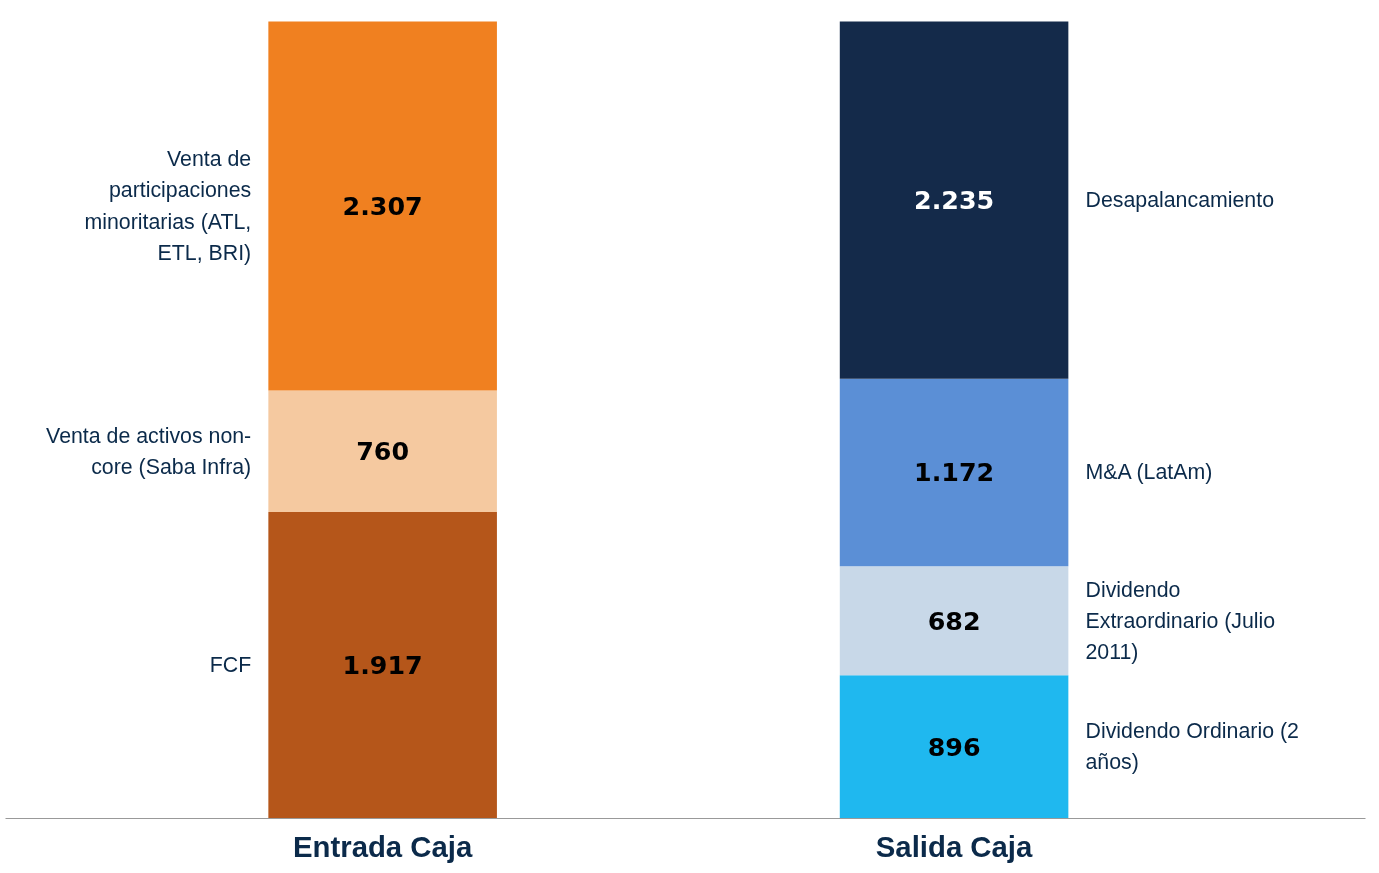  I want to click on series-label: M&A (LatAm), so click(1149, 472).